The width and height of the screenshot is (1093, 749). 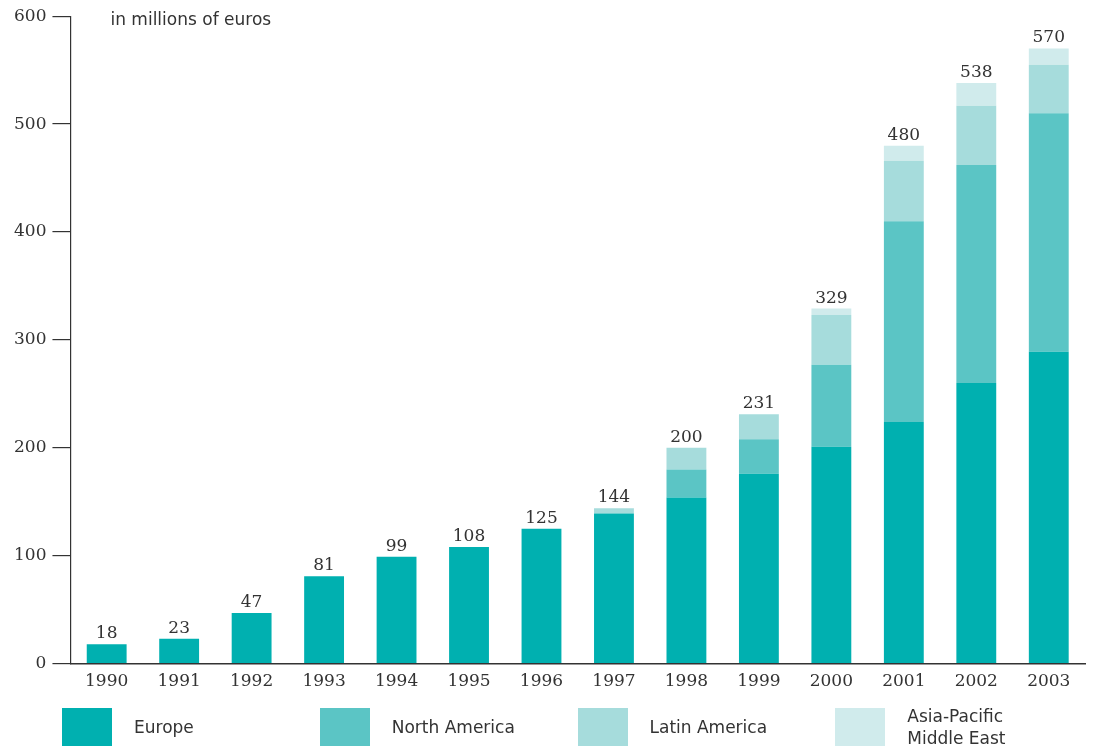 What do you see at coordinates (251, 600) in the screenshot?
I see `total-label: 47` at bounding box center [251, 600].